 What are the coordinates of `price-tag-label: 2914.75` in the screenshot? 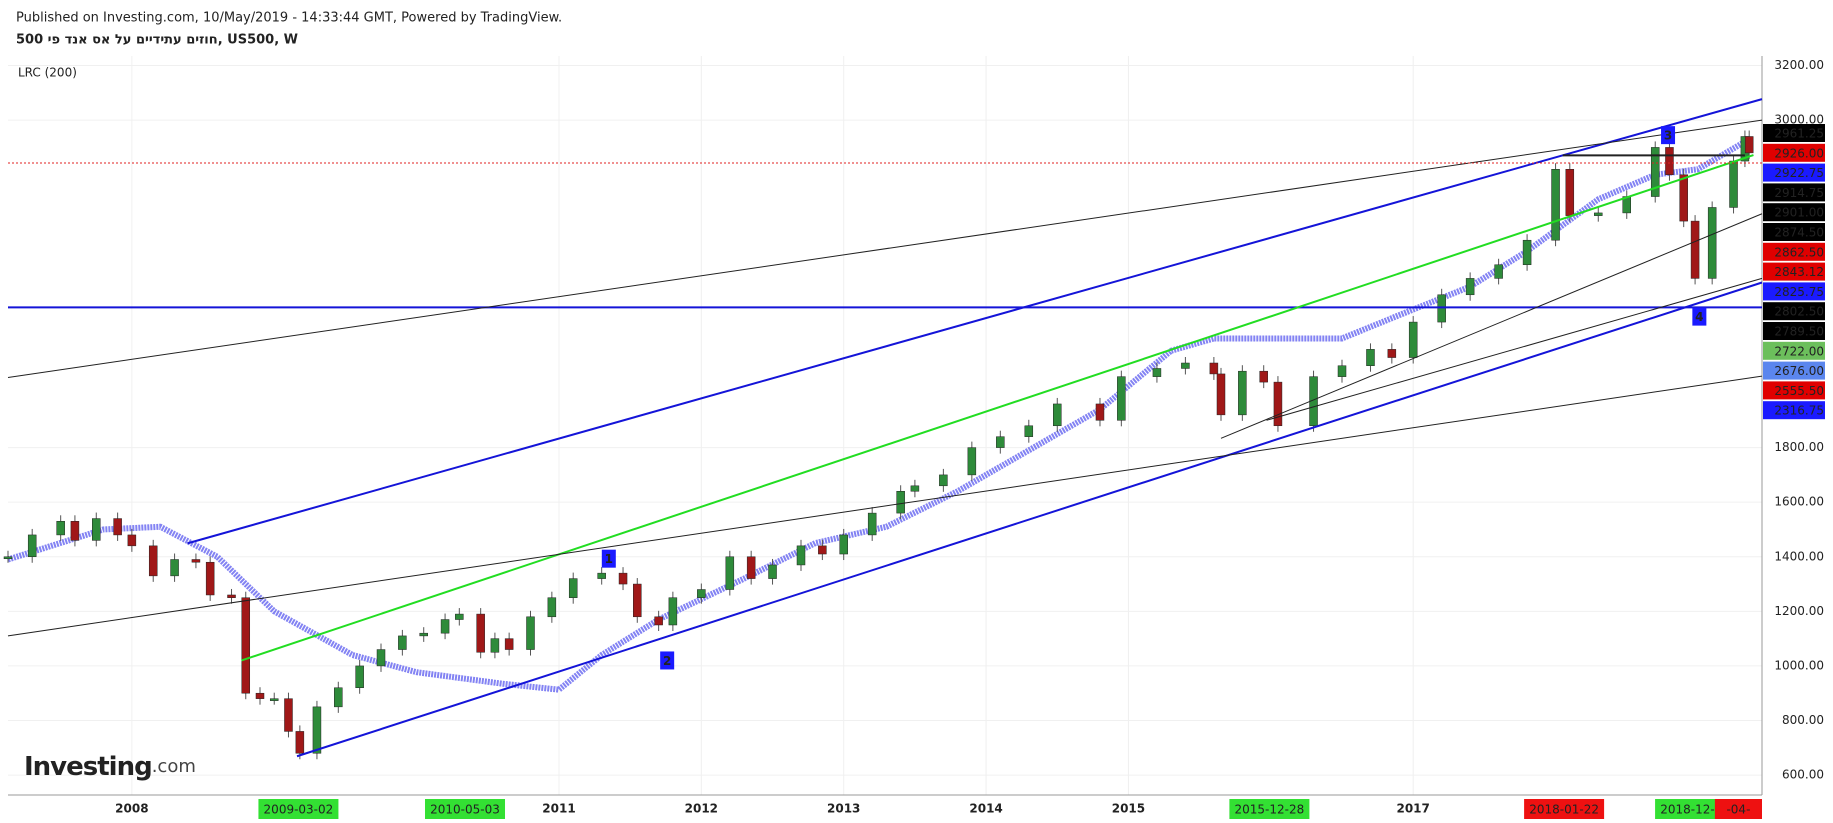 It's located at (1799, 193).